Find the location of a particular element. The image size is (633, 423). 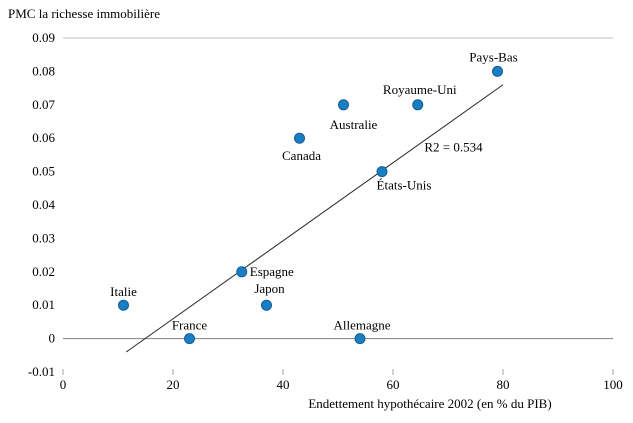

point-label: Italie is located at coordinates (123, 291).